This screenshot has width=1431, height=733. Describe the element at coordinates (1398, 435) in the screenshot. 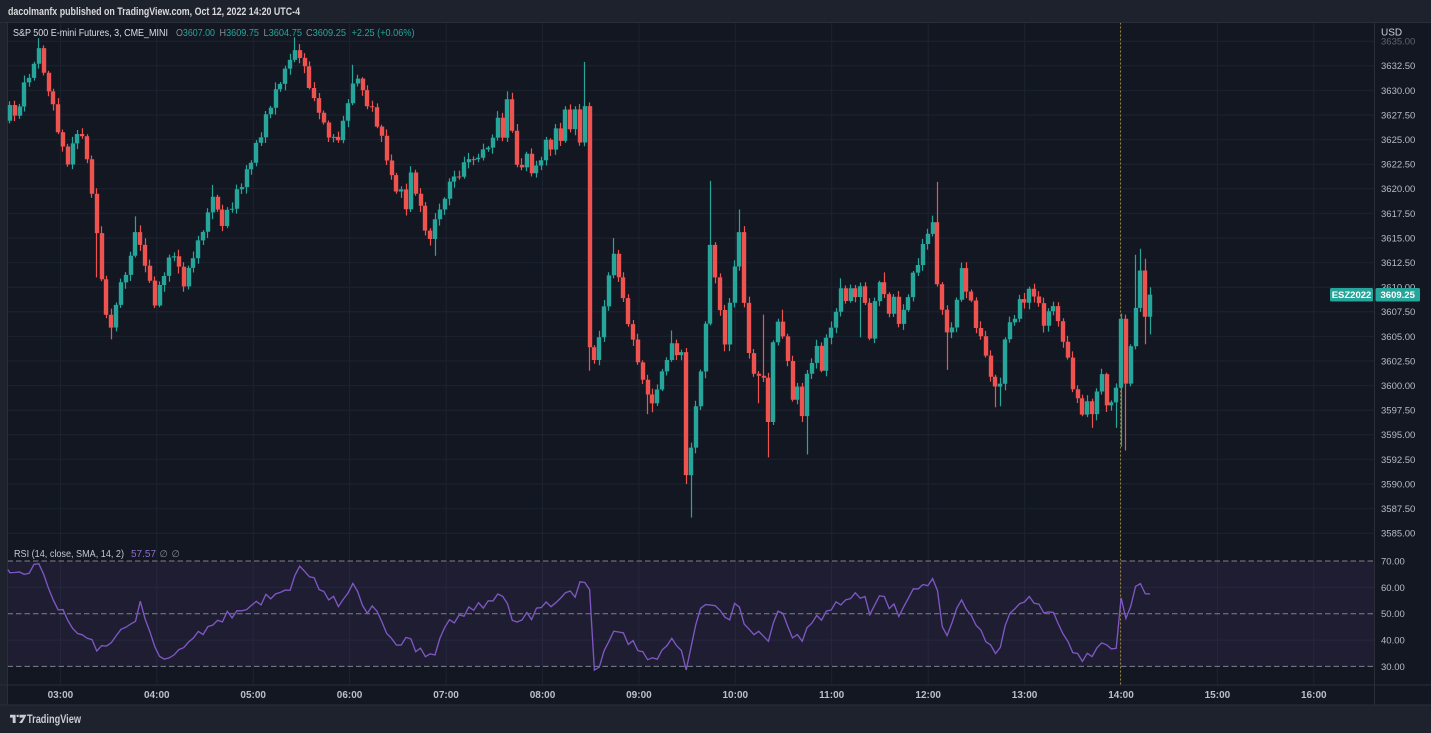

I see `svg-text: 3595.00` at that location.